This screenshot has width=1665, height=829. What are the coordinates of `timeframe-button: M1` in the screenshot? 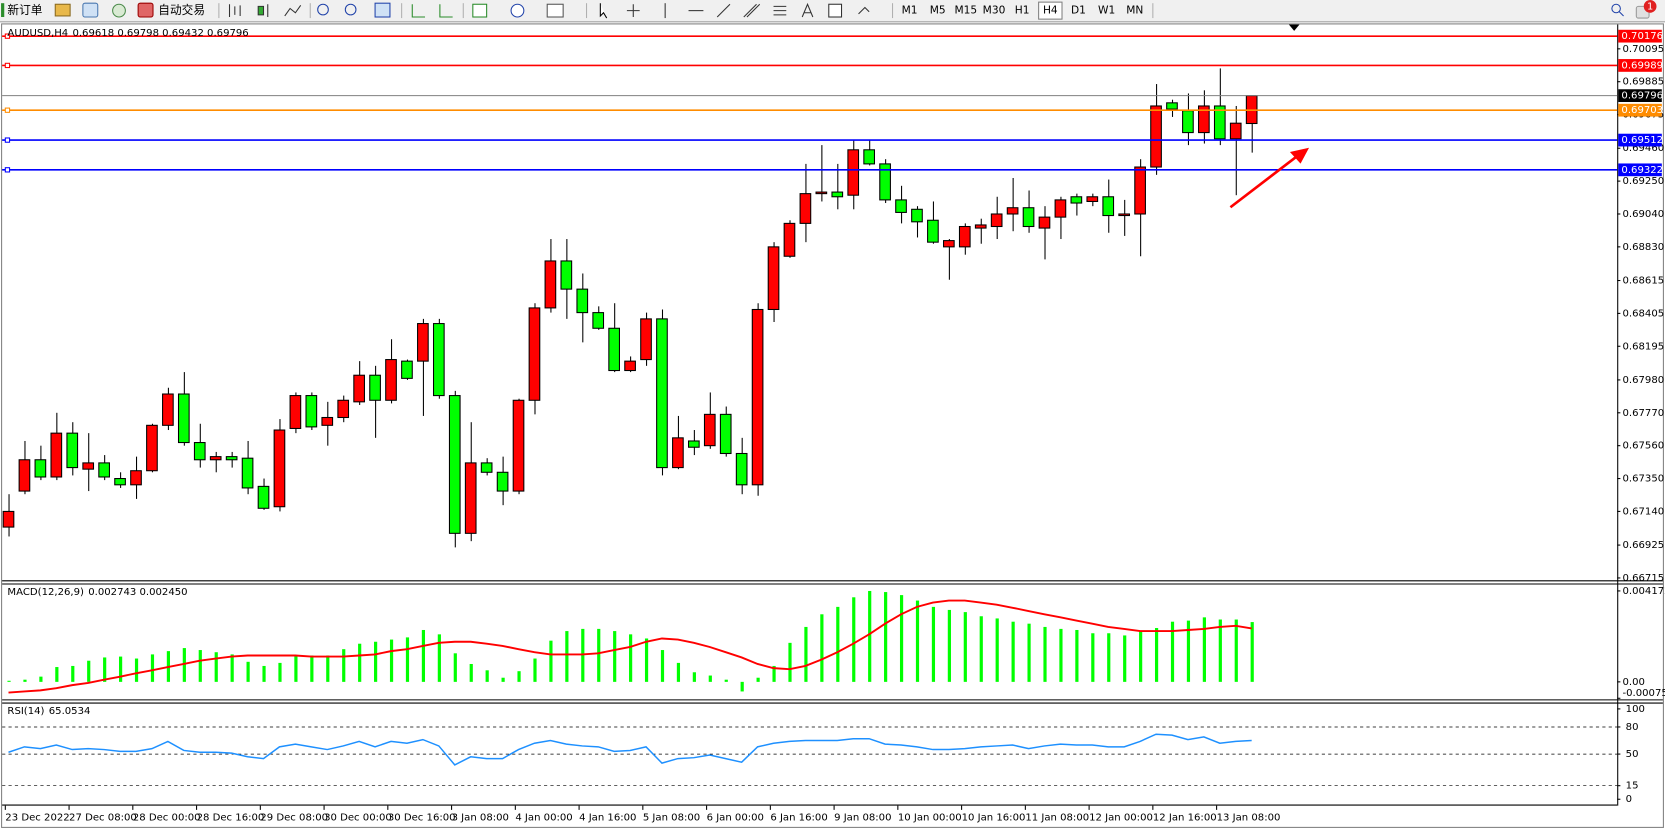 It's located at (910, 10).